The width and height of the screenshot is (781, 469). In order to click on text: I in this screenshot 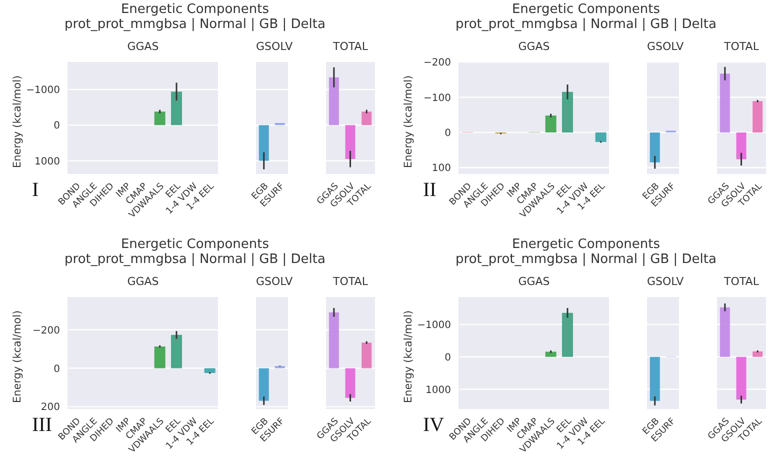, I will do `click(35, 190)`.